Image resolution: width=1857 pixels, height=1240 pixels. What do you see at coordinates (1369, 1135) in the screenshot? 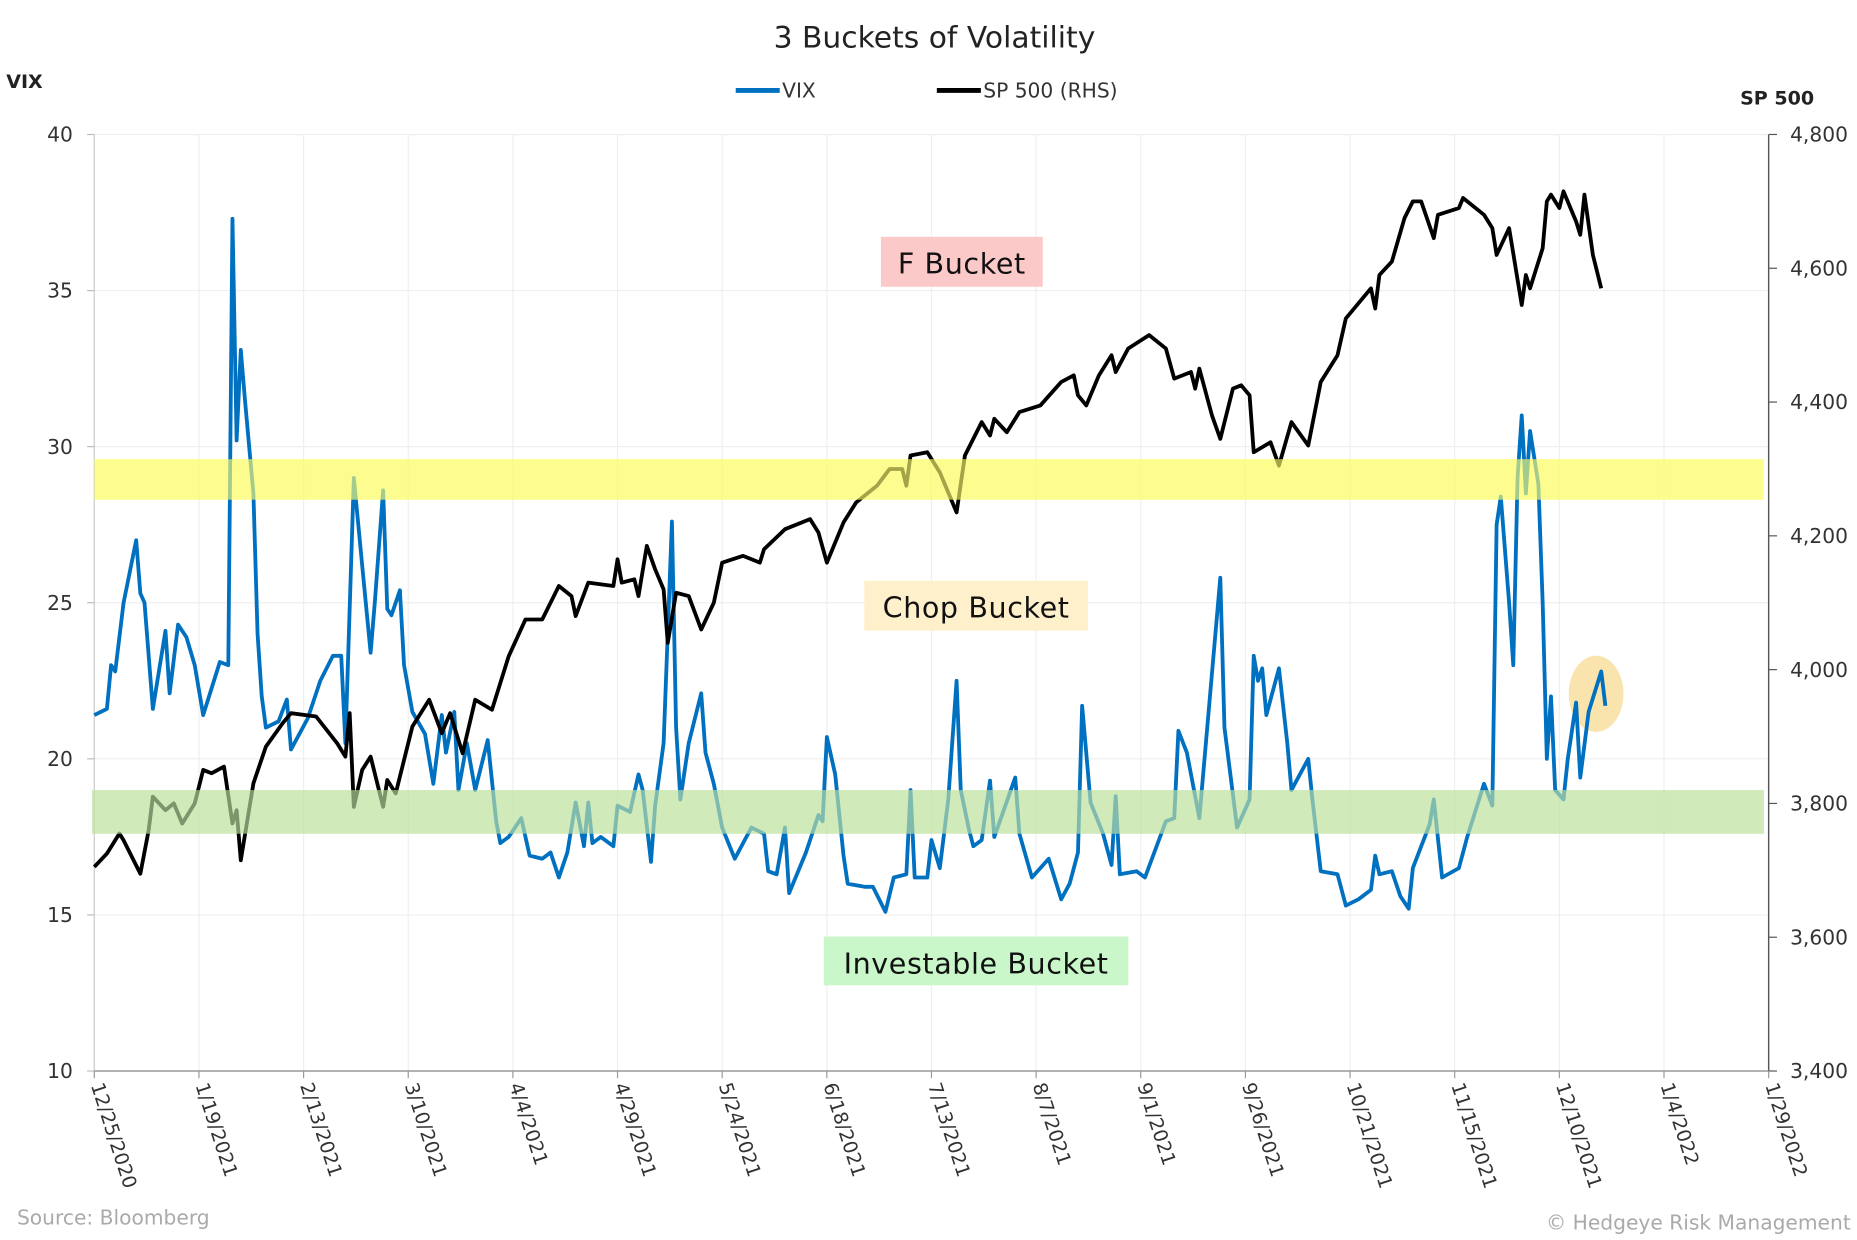
I see `x-tick-label: 10/21/2021` at bounding box center [1369, 1135].